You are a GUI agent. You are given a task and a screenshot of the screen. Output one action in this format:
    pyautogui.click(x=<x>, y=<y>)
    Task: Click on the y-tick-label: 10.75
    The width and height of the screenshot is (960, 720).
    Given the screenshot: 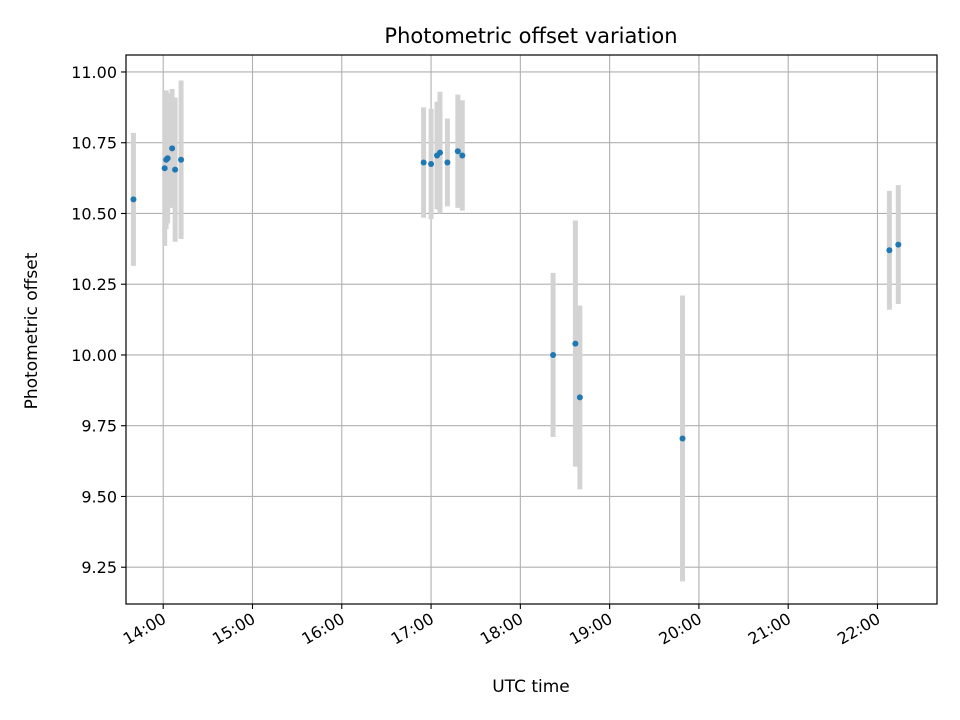 What is the action you would take?
    pyautogui.click(x=94, y=143)
    